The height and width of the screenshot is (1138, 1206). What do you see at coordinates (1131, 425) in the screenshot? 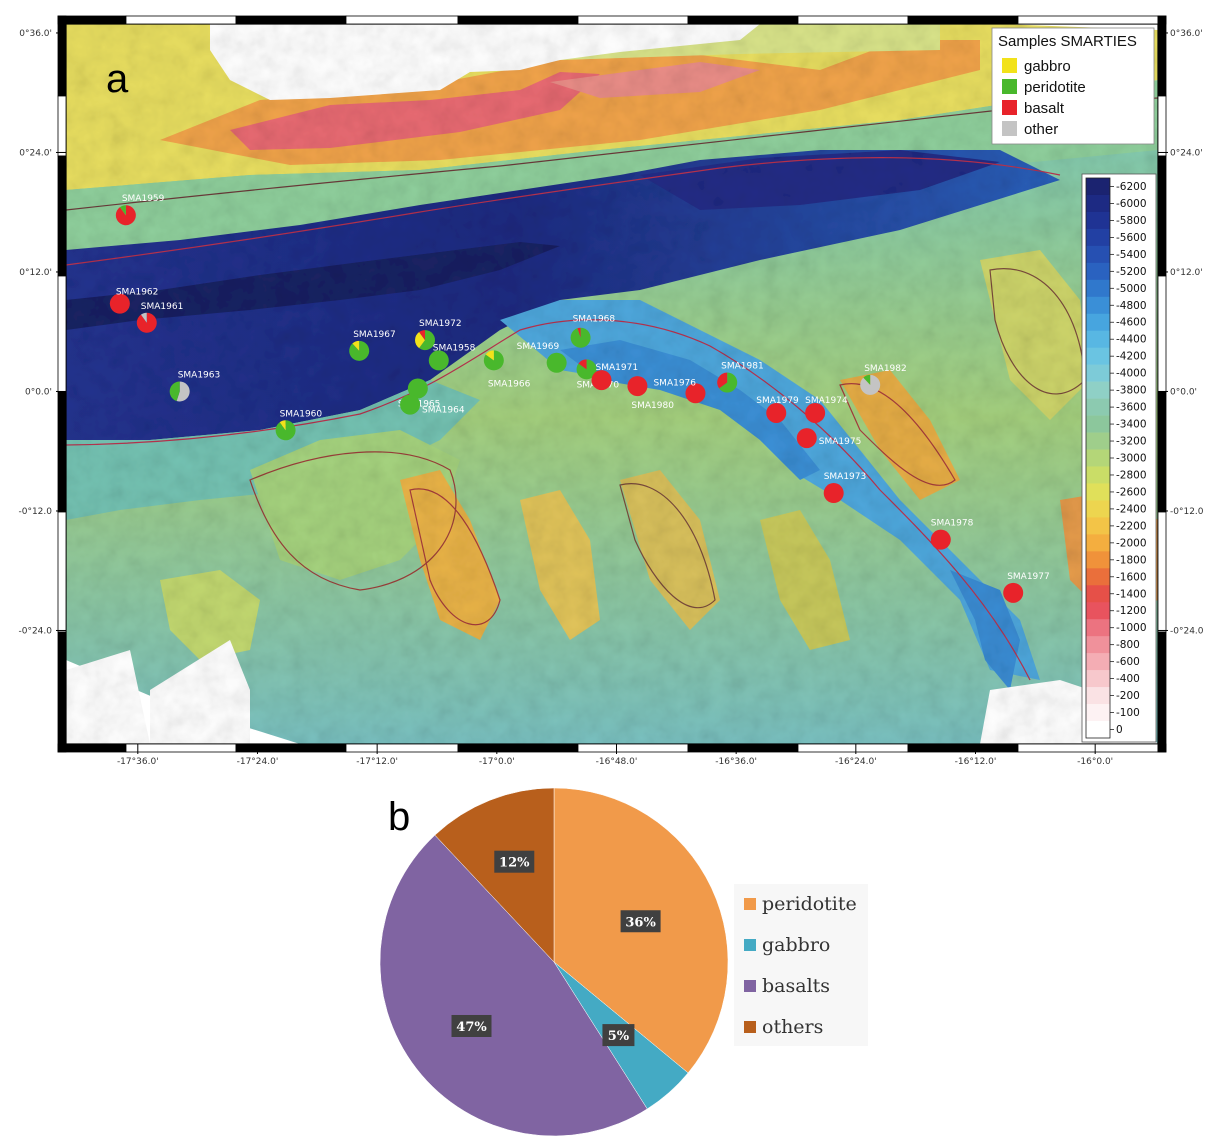
I see `depth-scale-label: -3400` at bounding box center [1131, 425].